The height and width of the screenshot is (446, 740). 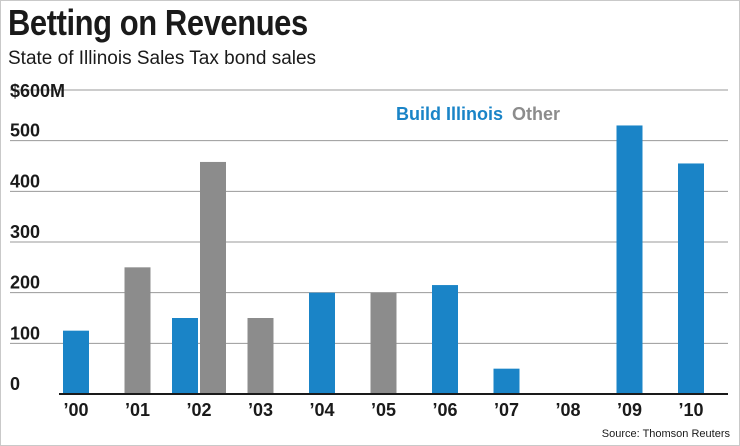 What do you see at coordinates (629, 410) in the screenshot?
I see `x-tick-label: ’09` at bounding box center [629, 410].